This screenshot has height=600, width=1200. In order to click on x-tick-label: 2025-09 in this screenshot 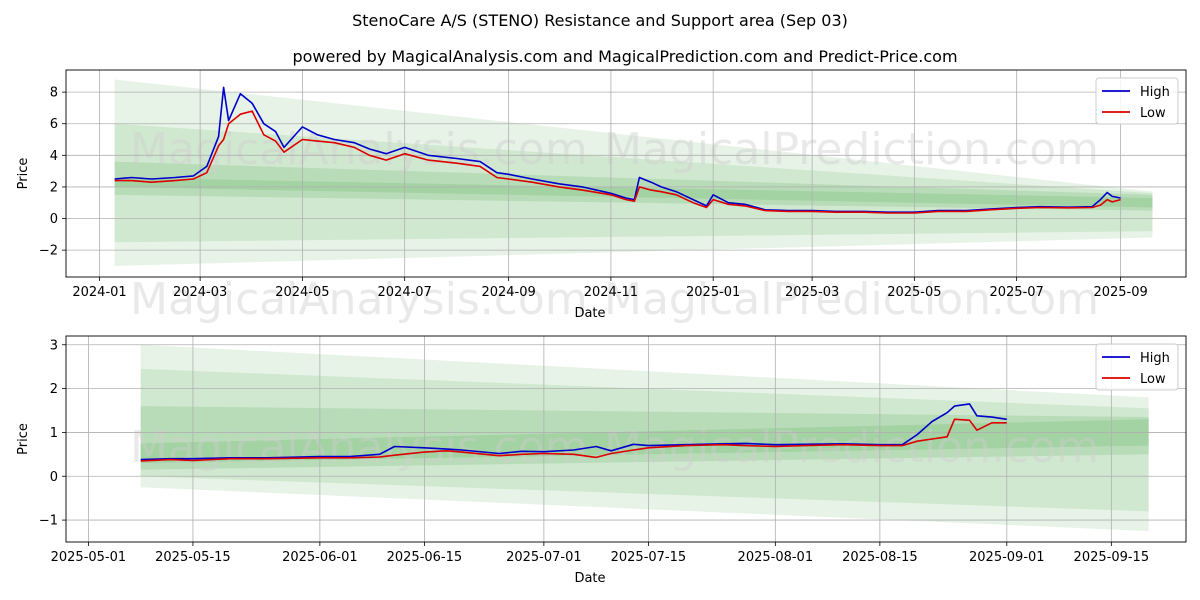, I will do `click(1120, 292)`.